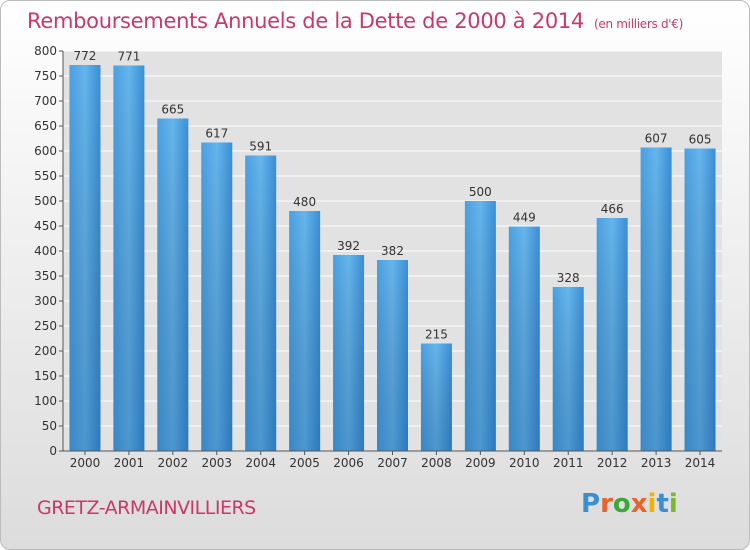 The width and height of the screenshot is (750, 550). What do you see at coordinates (568, 278) in the screenshot?
I see `data-label: 328` at bounding box center [568, 278].